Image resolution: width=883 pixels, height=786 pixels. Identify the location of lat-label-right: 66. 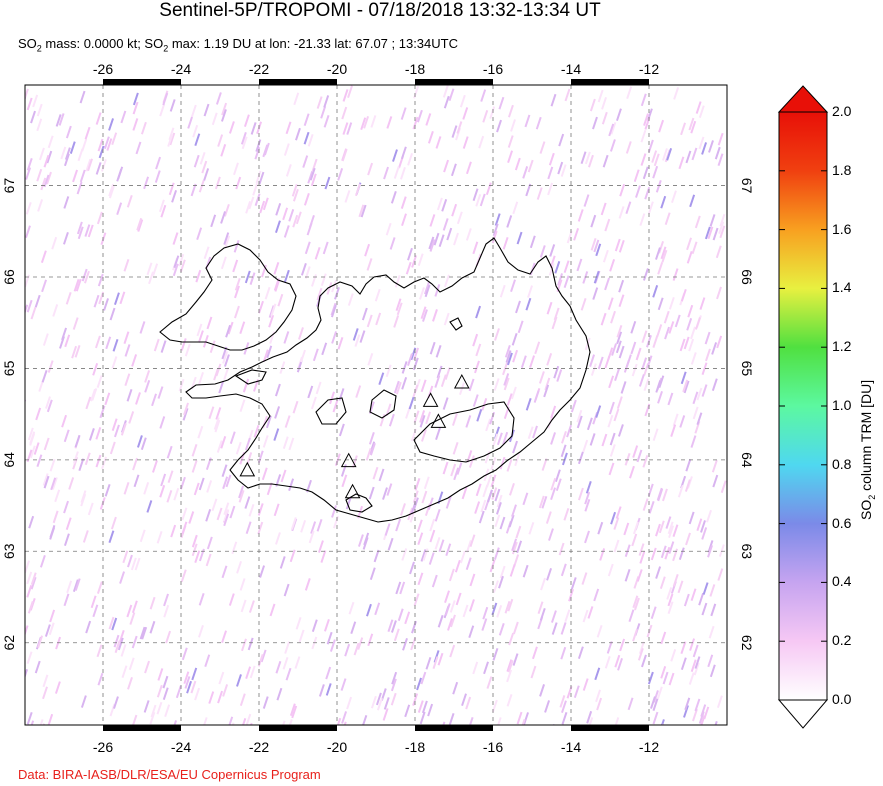
(747, 277).